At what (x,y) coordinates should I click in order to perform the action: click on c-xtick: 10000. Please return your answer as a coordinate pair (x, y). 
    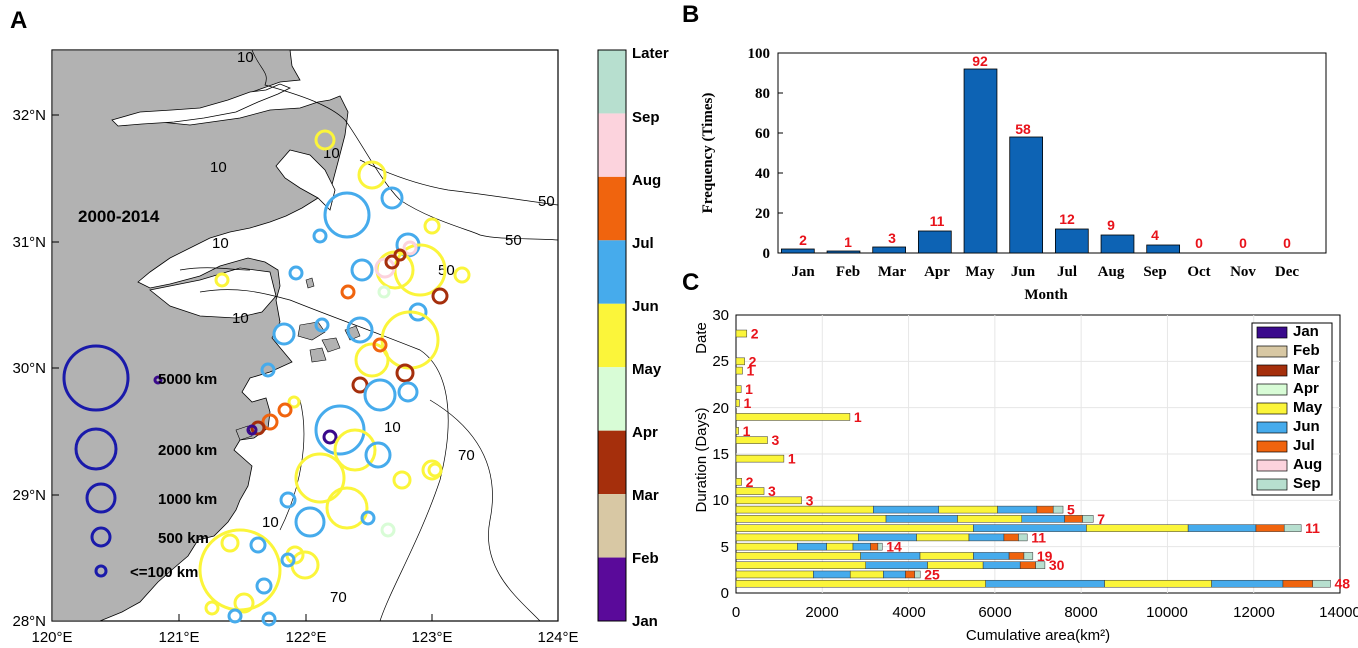
    Looking at the image, I should click on (1167, 612).